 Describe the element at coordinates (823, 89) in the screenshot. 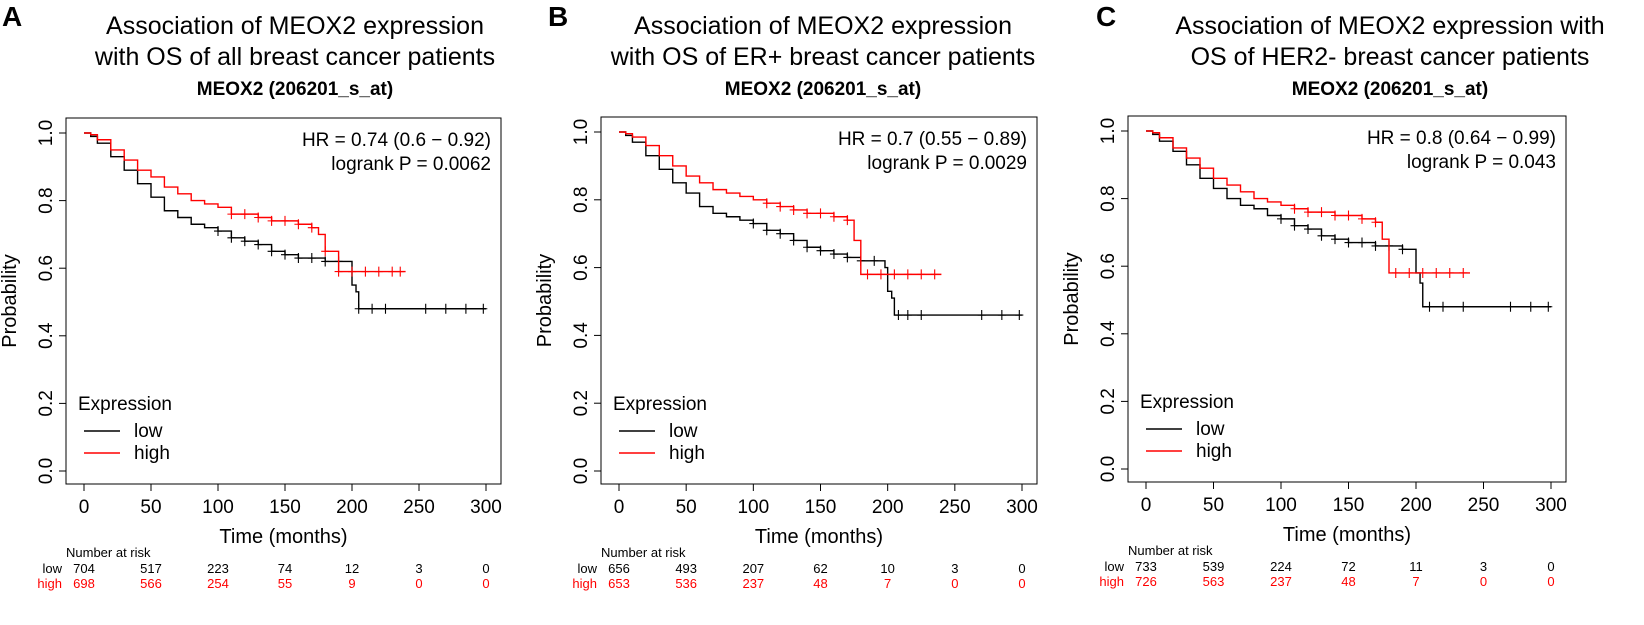

I see `chart-subtitle: MEOX2 (206201_s_at)` at that location.